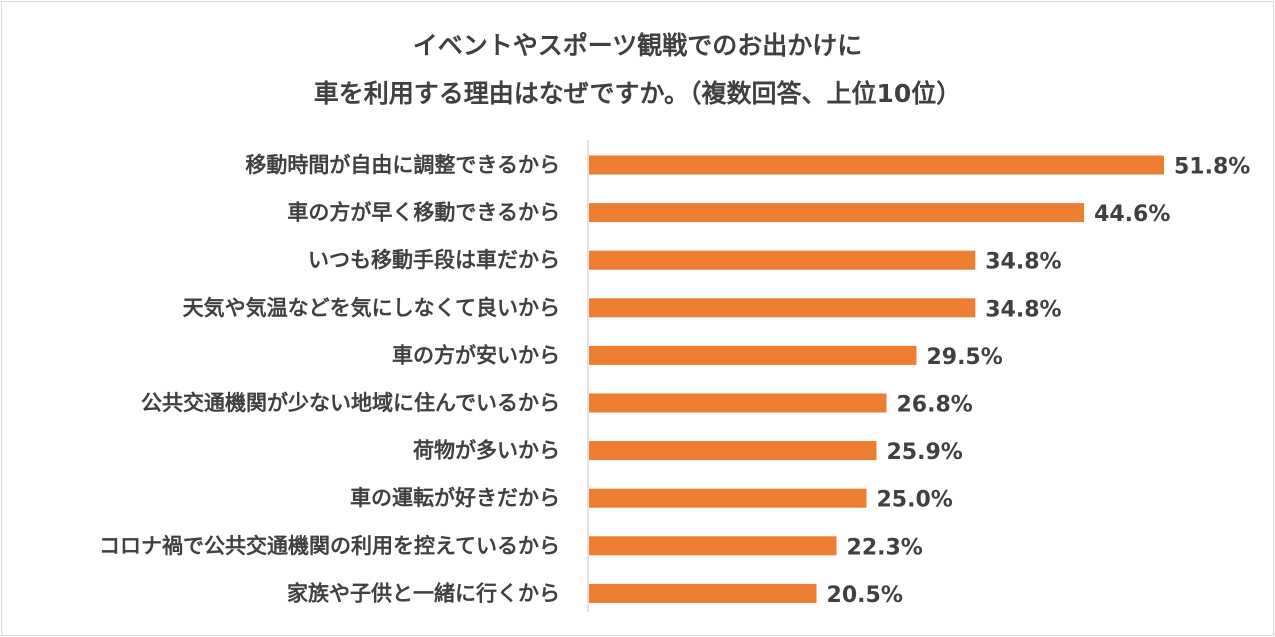 Image resolution: width=1275 pixels, height=637 pixels. What do you see at coordinates (486, 451) in the screenshot?
I see `category-label: 荷物が多いから` at bounding box center [486, 451].